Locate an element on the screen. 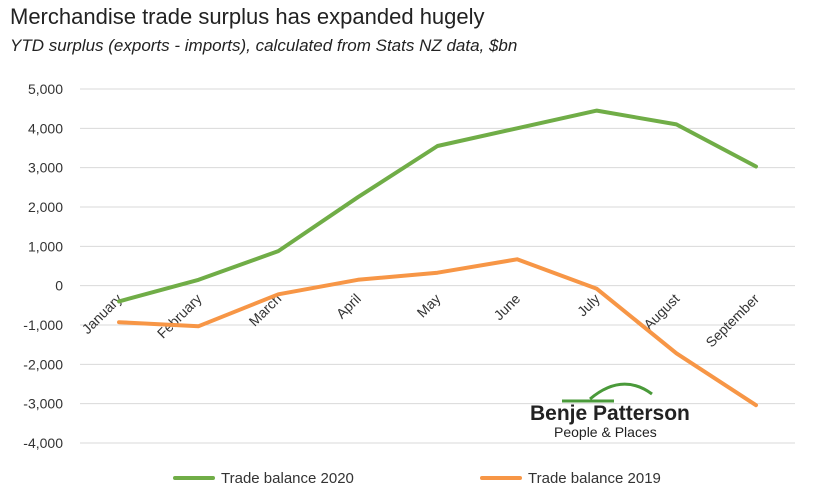  logo-tagline: People & Places is located at coordinates (605, 432).